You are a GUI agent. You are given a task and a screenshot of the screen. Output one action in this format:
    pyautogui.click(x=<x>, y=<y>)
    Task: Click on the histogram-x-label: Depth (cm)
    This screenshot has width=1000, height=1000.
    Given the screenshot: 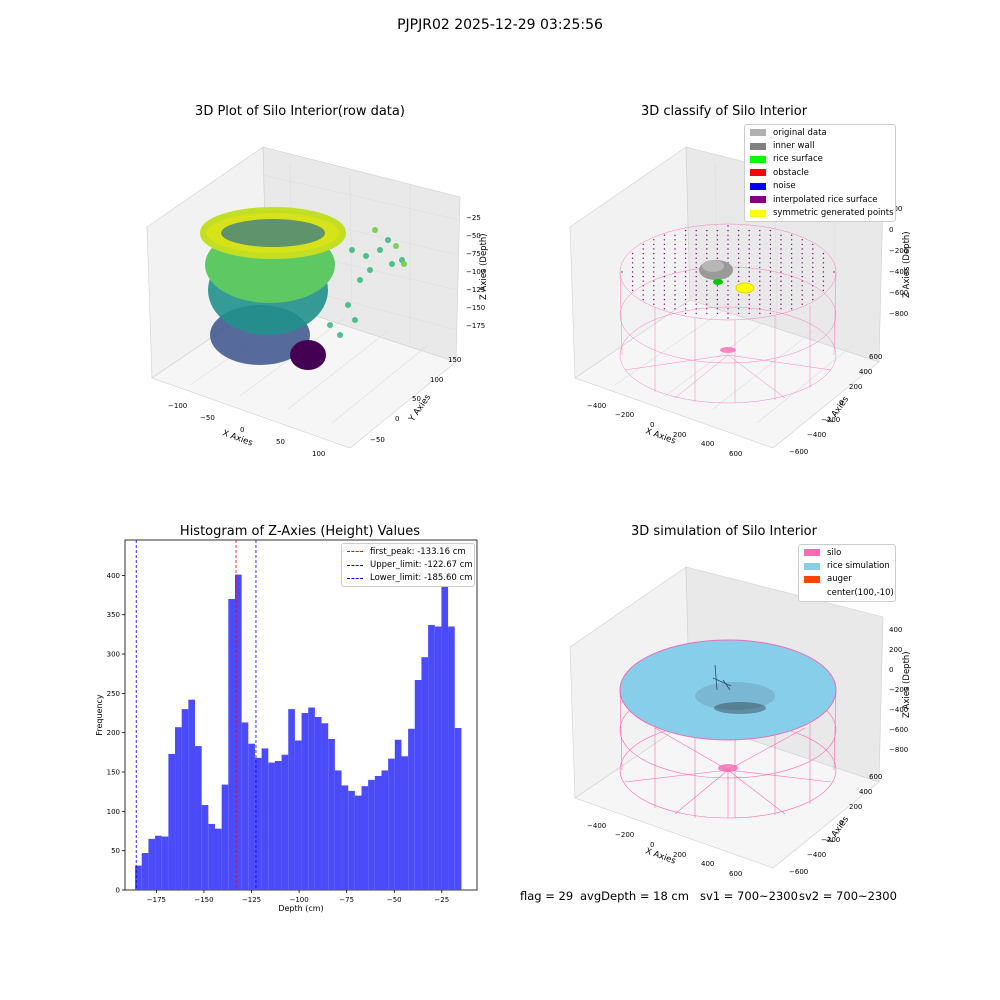 What is the action you would take?
    pyautogui.click(x=300, y=908)
    